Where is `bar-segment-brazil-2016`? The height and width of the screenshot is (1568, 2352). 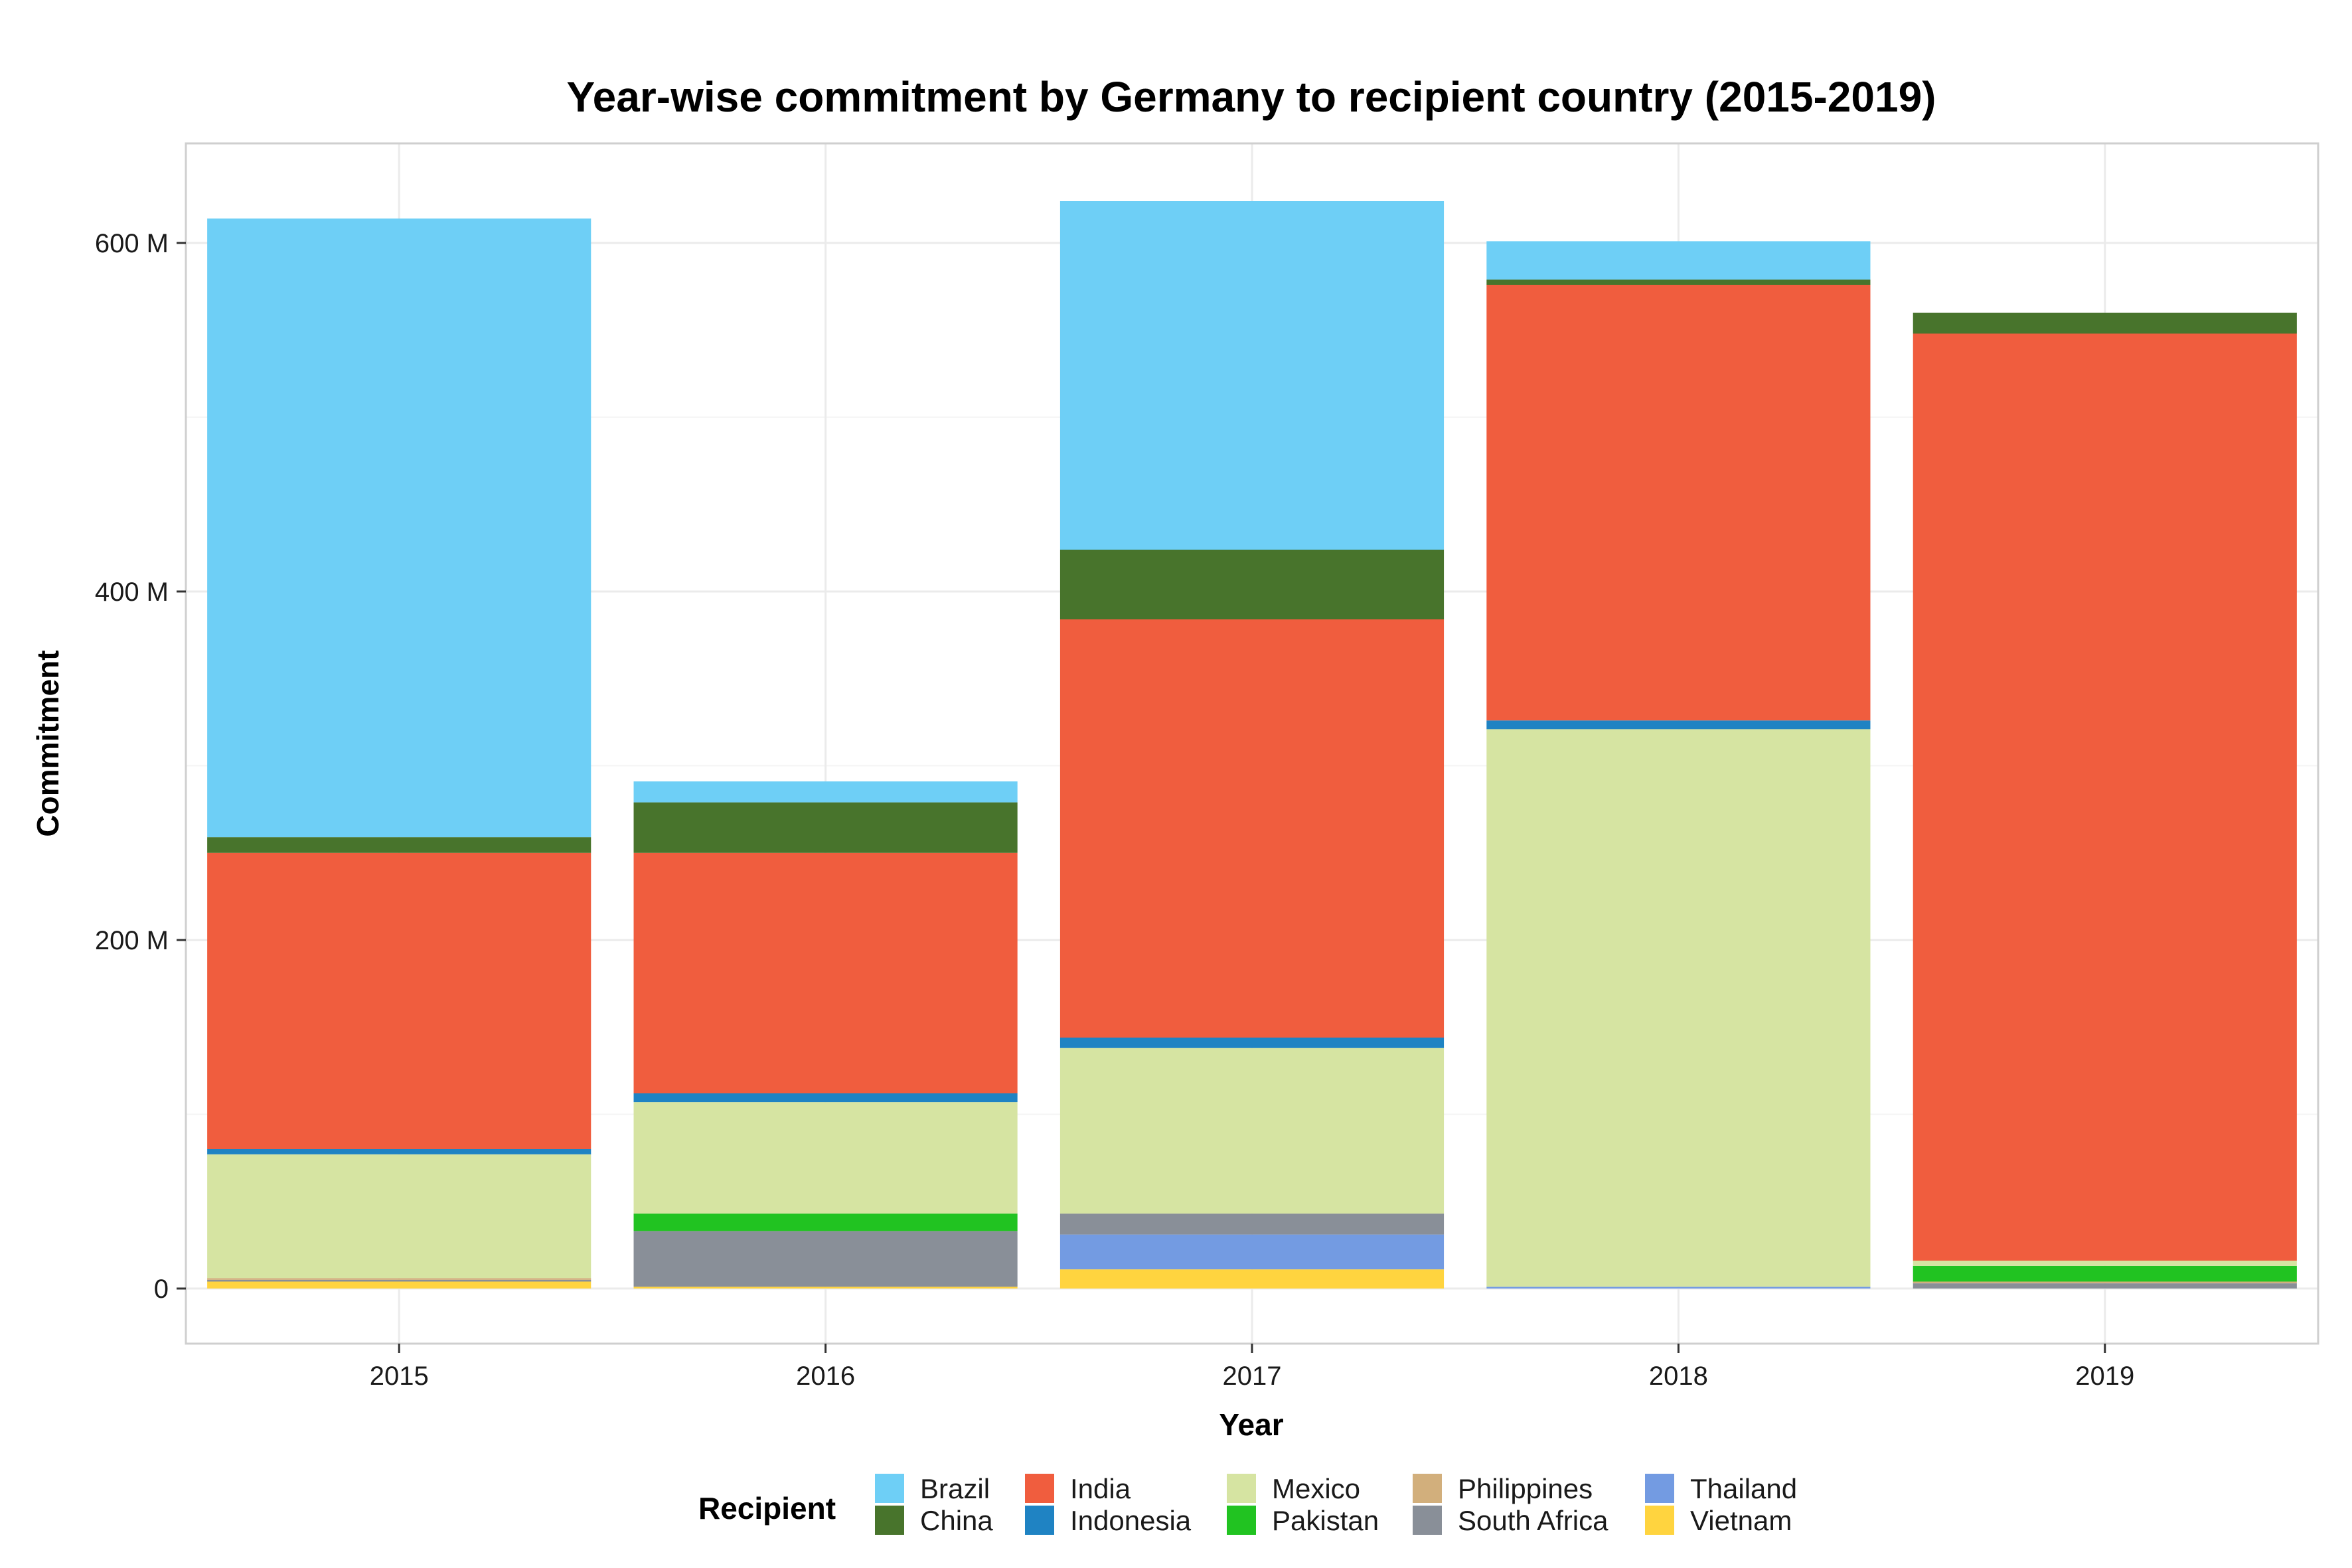 bar-segment-brazil-2016 is located at coordinates (826, 792).